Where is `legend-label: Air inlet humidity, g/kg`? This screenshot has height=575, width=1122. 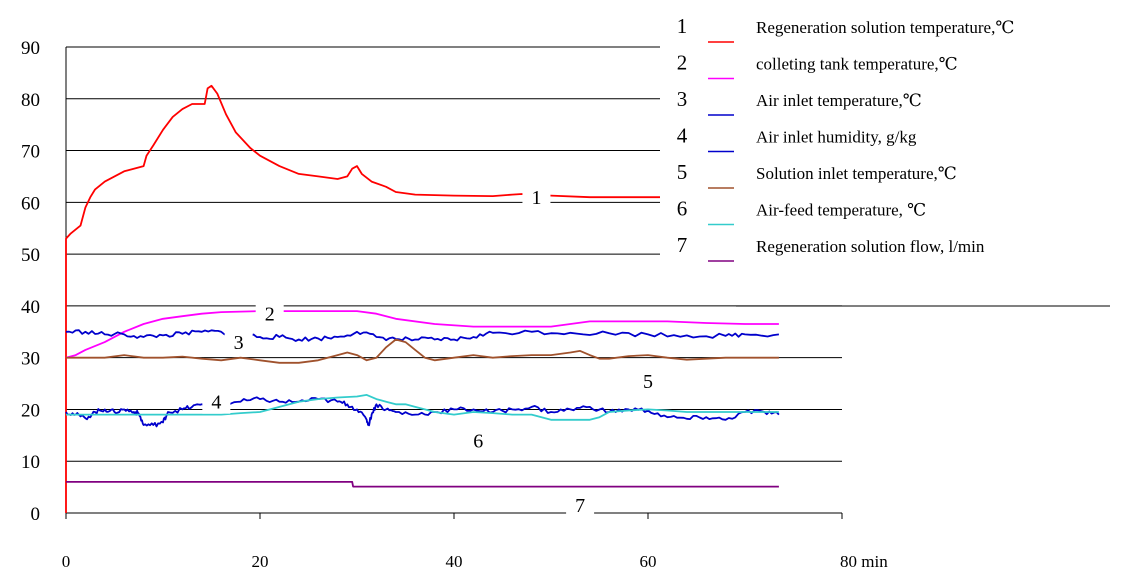
legend-label: Air inlet humidity, g/kg is located at coordinates (836, 137).